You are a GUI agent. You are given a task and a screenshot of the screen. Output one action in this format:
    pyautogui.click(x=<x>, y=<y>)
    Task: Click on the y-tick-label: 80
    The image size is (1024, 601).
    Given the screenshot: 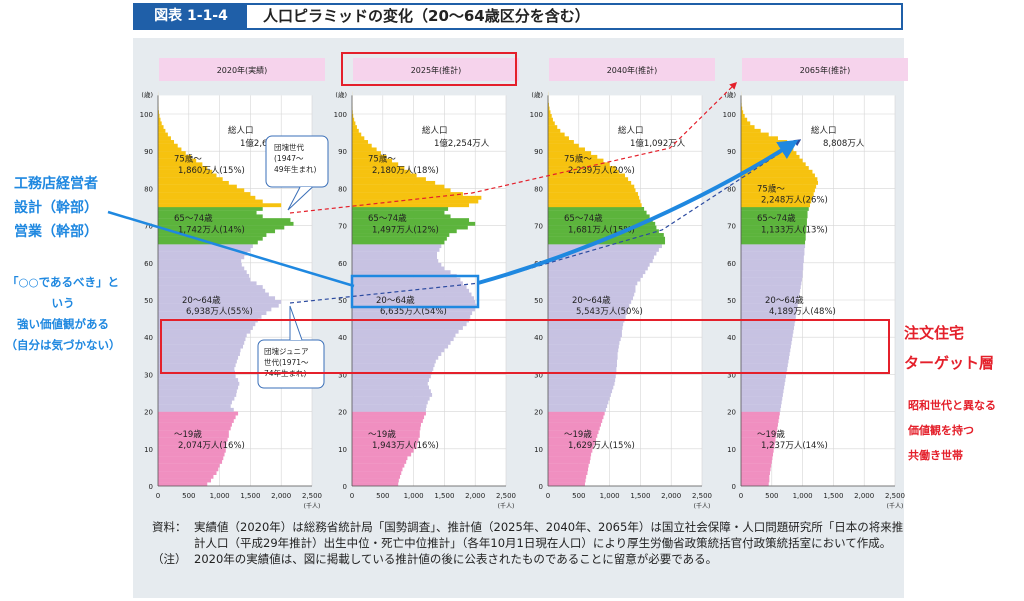 What is the action you would take?
    pyautogui.click(x=342, y=189)
    